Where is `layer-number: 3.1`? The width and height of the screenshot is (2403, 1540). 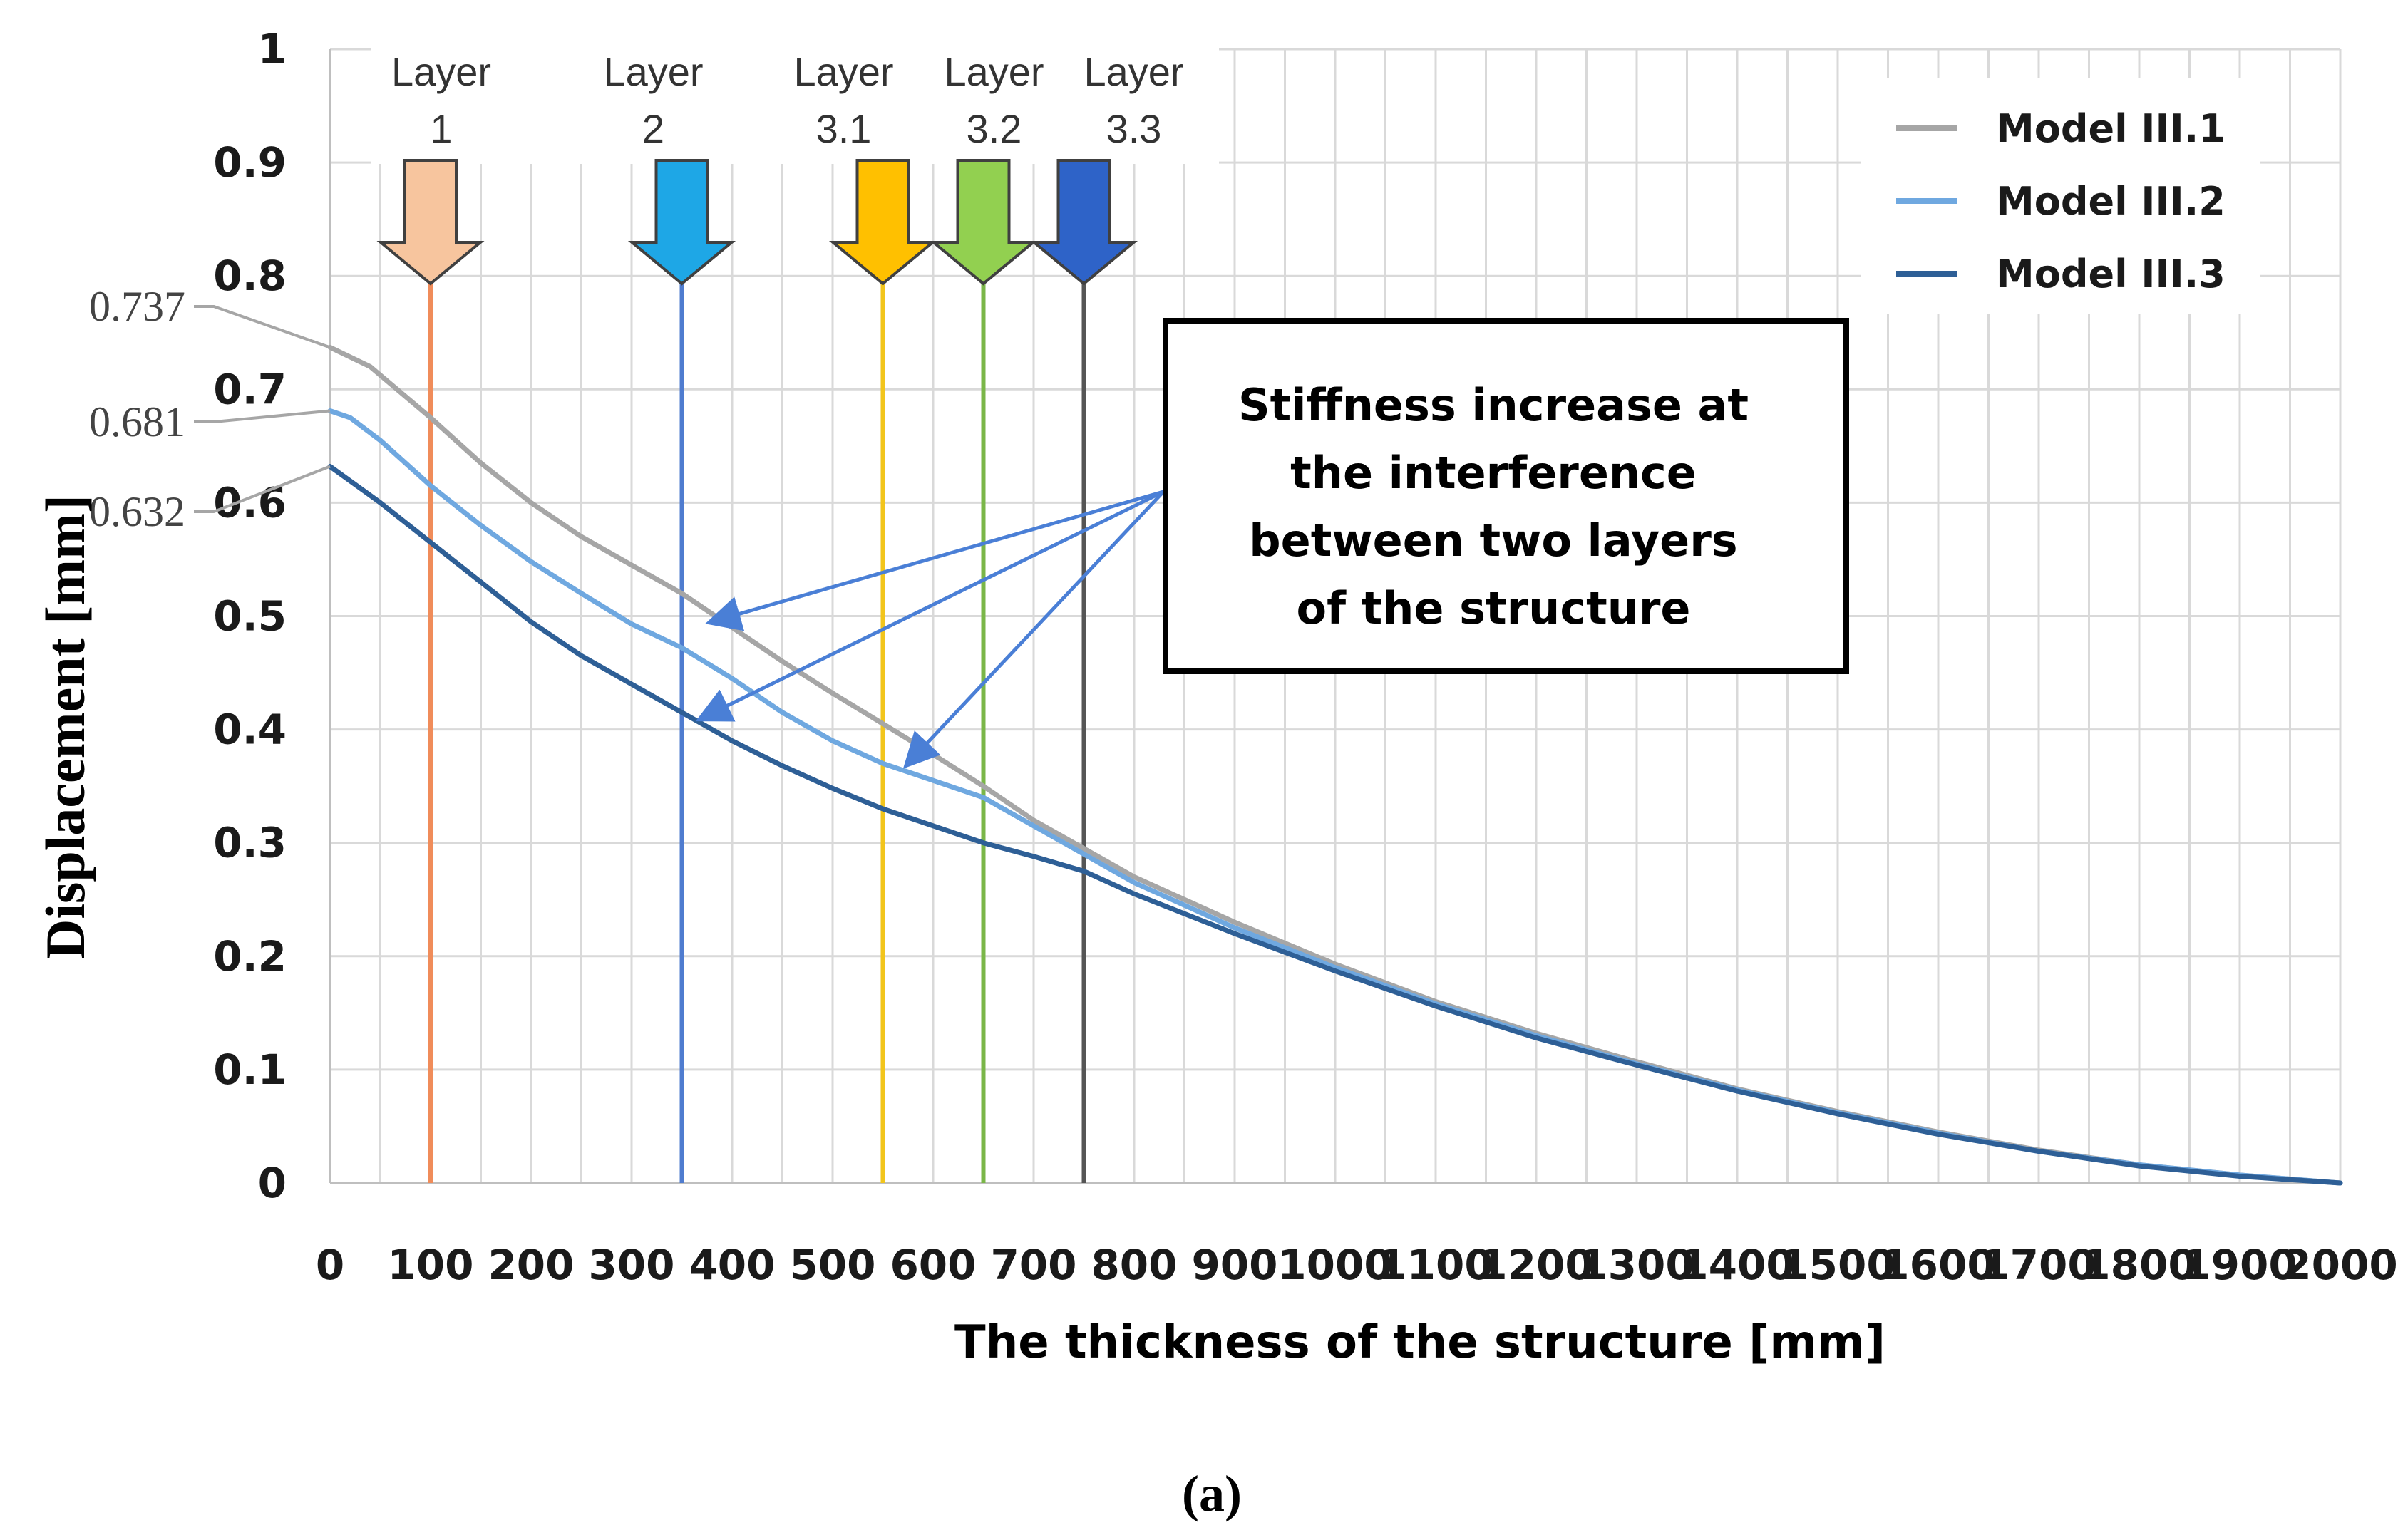
layer-number: 3.1 is located at coordinates (844, 128).